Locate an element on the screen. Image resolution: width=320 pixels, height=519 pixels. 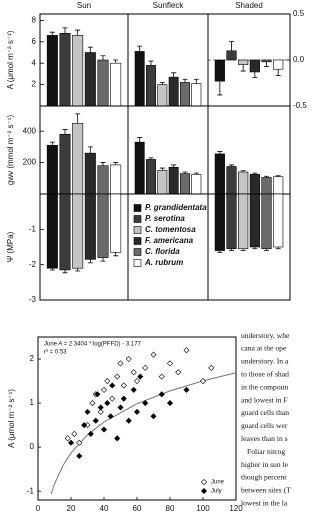
column-title: Shaded is located at coordinates (249, 5).